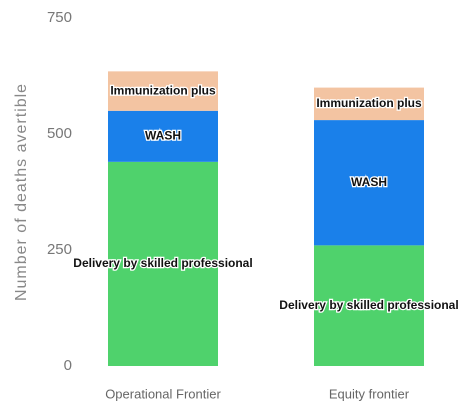 This screenshot has height=412, width=462. What do you see at coordinates (369, 393) in the screenshot?
I see `x-tick-label: Equity frontier` at bounding box center [369, 393].